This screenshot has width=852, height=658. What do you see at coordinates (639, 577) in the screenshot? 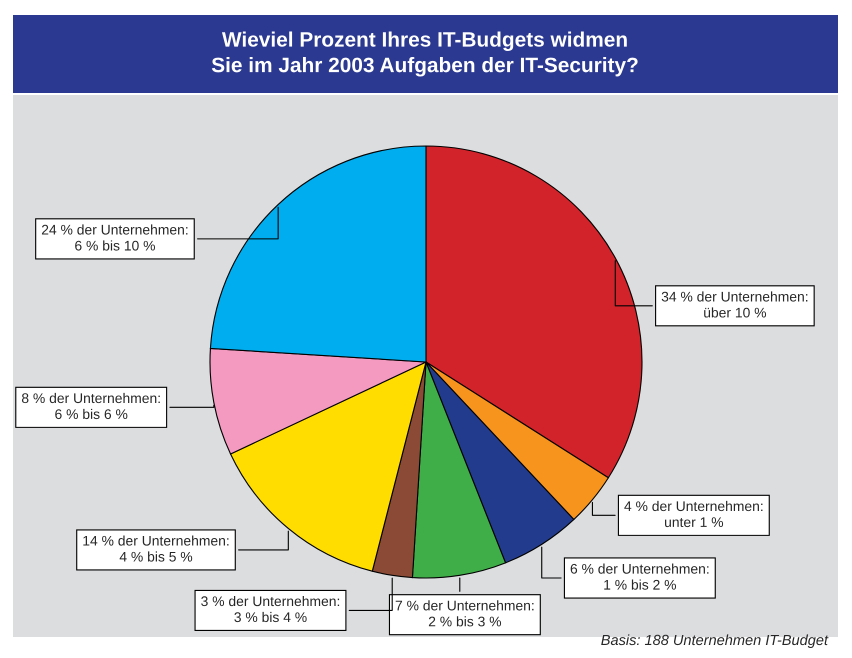
I see `slice-label: 6 % der Unternehmen: 1 % bis 2 %` at bounding box center [639, 577].